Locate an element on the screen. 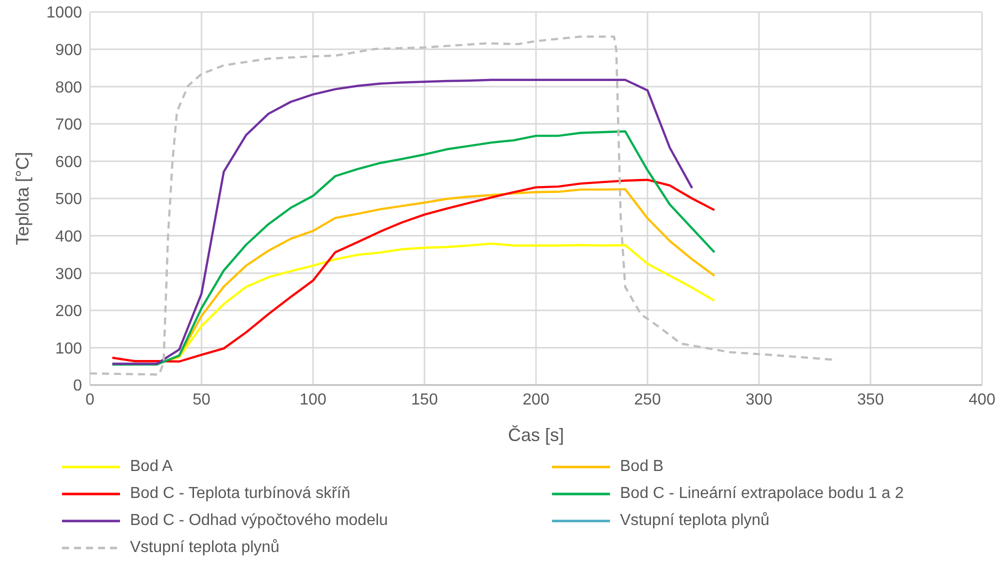  y-tick-label: 200 is located at coordinates (68, 311).